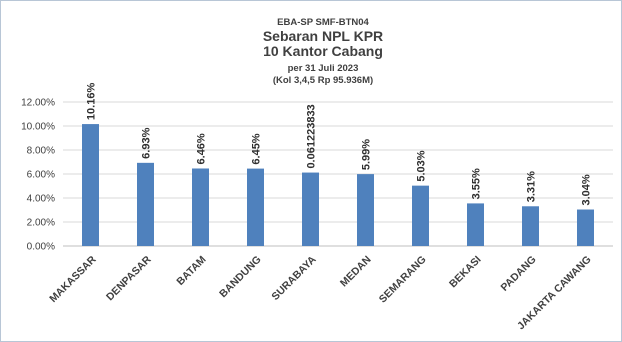  I want to click on data-label: 5.99%, so click(367, 154).